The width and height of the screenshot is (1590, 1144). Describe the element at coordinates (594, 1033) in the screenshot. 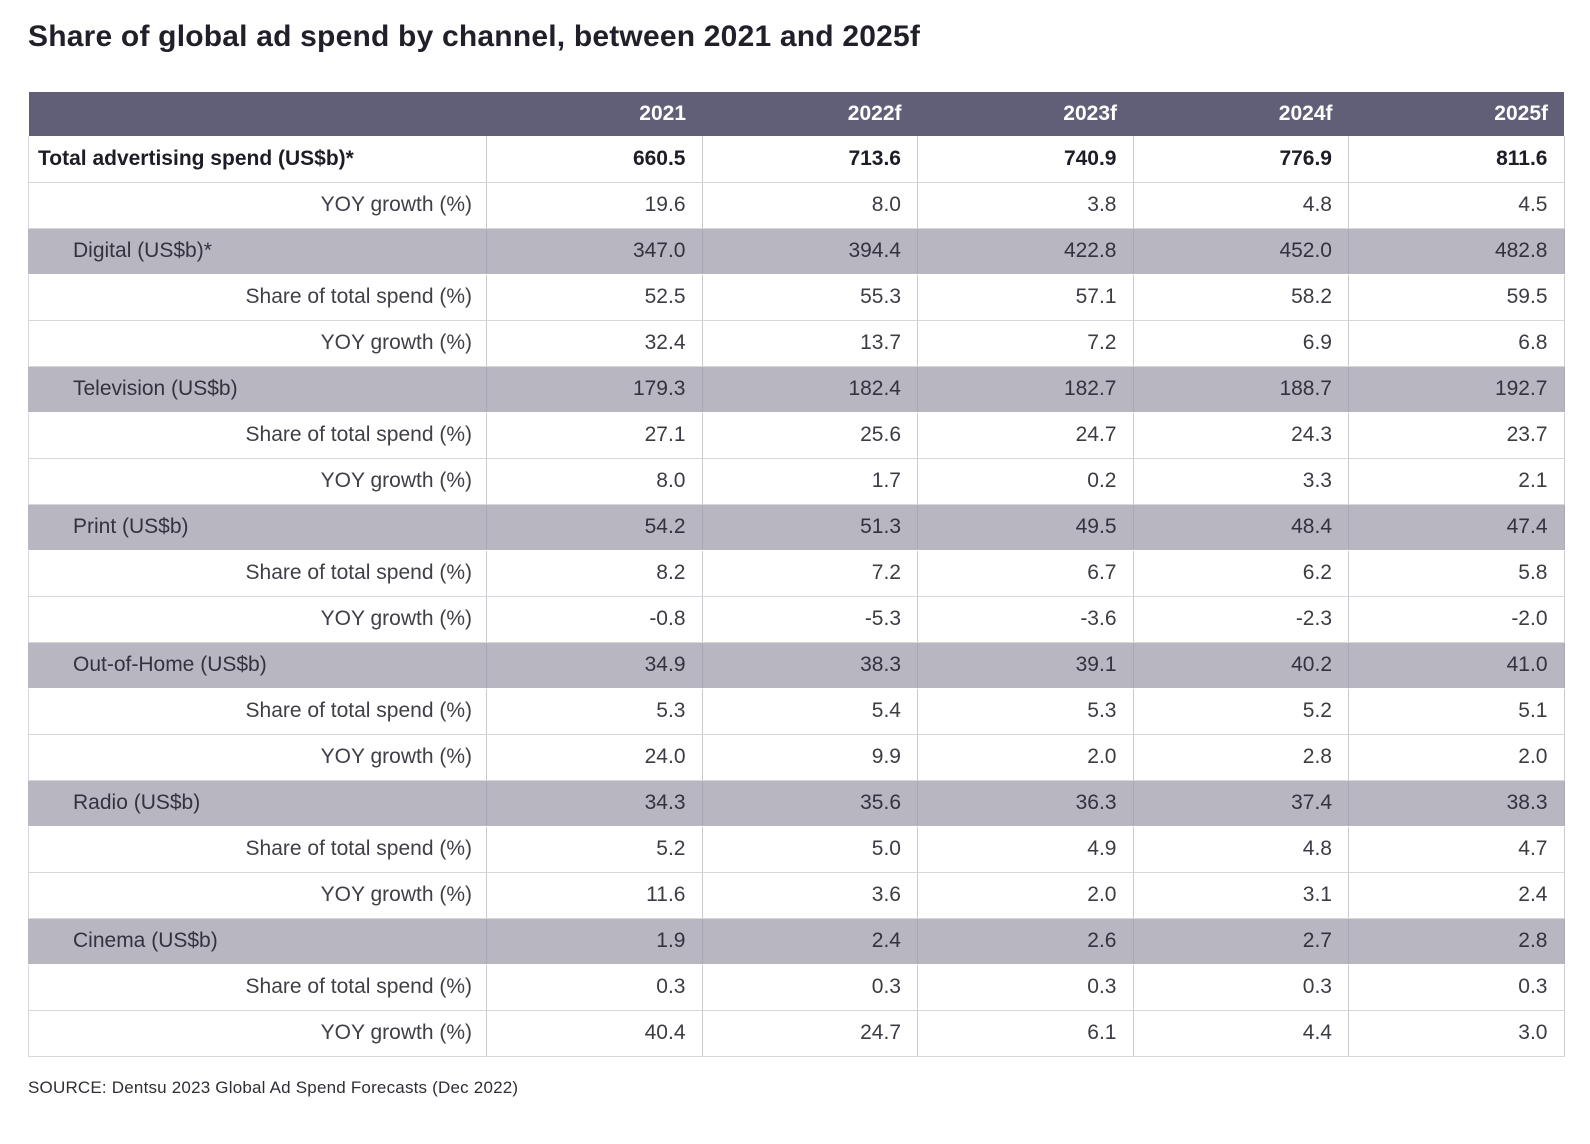

I see `cell-value: 40.4` at that location.